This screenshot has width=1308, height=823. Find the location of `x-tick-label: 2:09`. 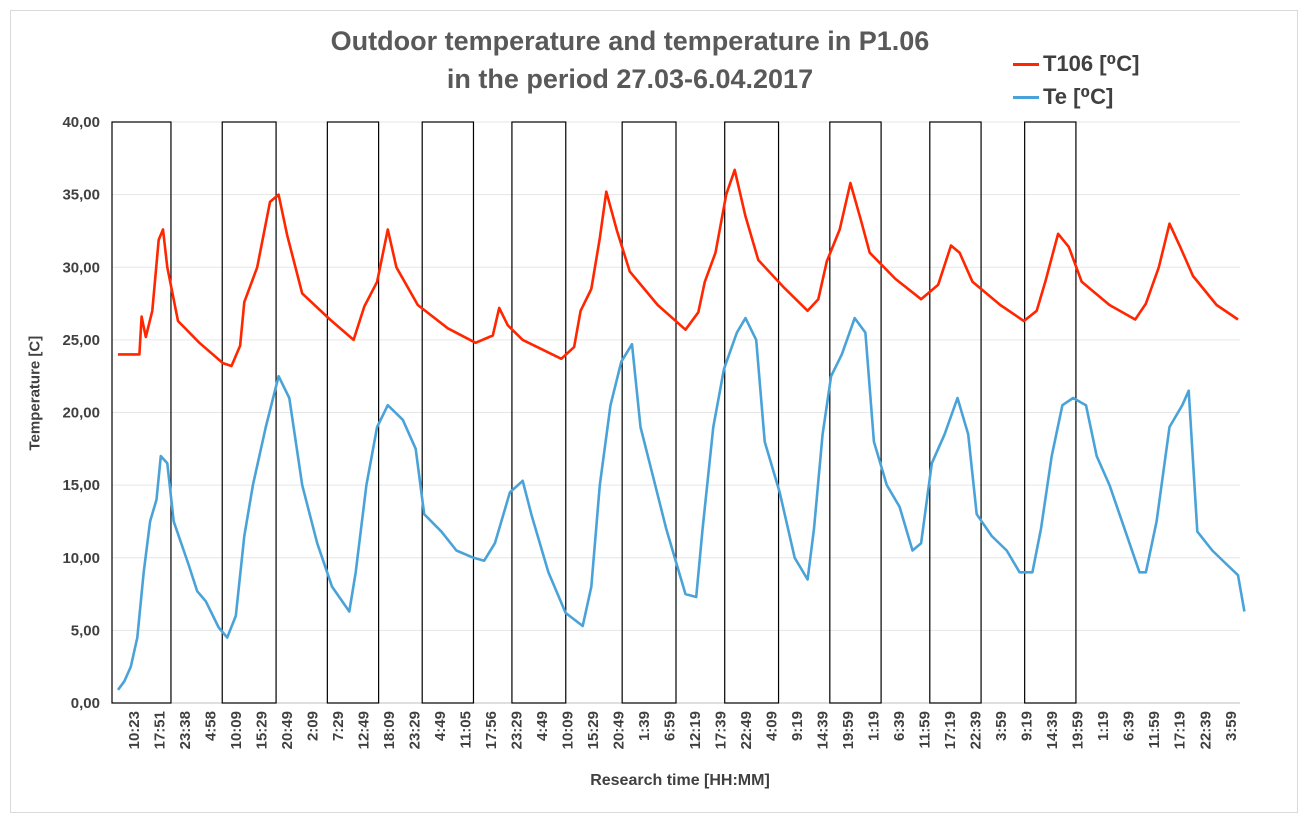

x-tick-label: 2:09 is located at coordinates (312, 726).